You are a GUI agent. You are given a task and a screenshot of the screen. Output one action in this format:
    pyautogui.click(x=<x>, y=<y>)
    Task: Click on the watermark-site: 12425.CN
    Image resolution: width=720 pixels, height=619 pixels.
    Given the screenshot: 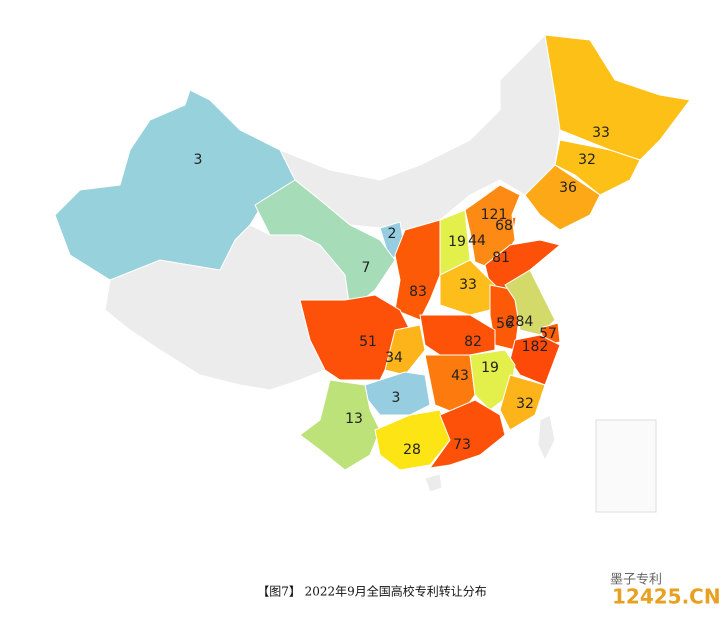 What is the action you would take?
    pyautogui.click(x=666, y=597)
    